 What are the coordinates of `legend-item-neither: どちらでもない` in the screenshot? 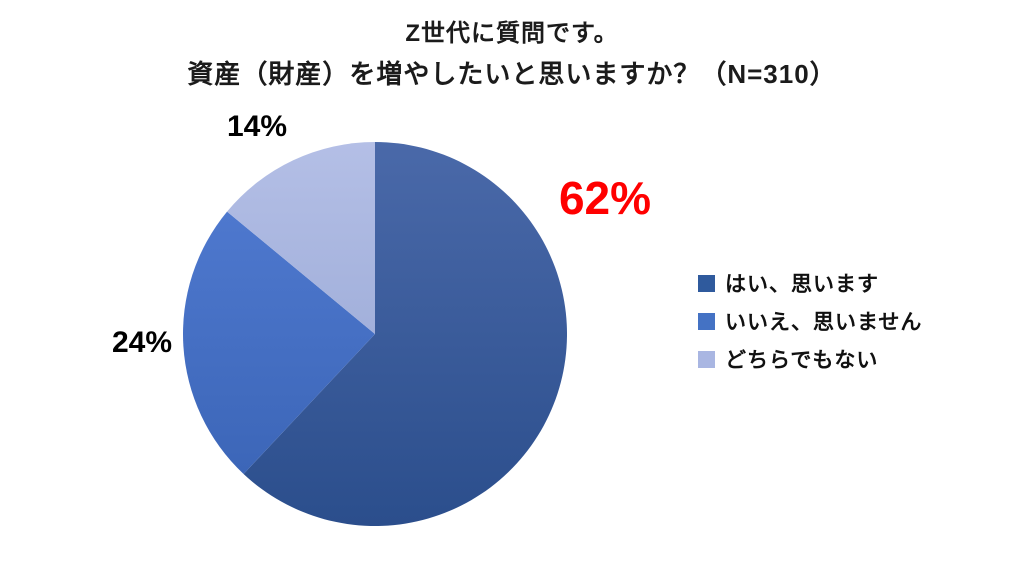 It's located at (810, 359).